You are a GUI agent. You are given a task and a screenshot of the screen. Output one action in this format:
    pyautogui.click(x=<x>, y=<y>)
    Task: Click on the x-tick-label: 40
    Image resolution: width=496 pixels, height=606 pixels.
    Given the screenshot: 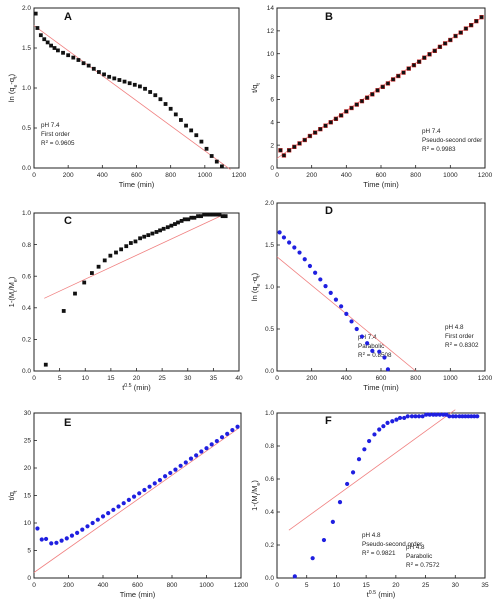 What is the action you would take?
    pyautogui.click(x=239, y=378)
    